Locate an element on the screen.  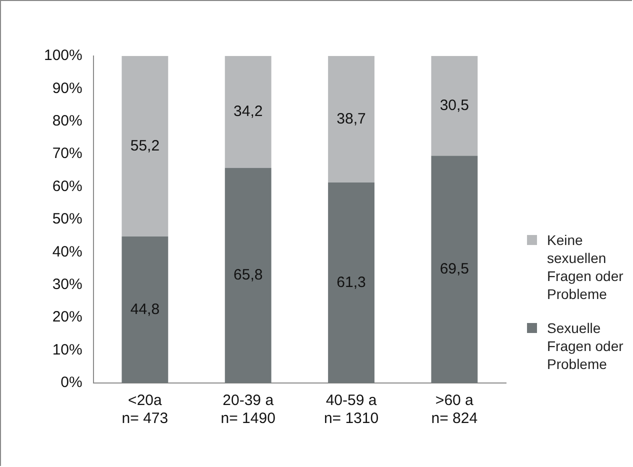
data-label: 44,8 is located at coordinates (145, 309).